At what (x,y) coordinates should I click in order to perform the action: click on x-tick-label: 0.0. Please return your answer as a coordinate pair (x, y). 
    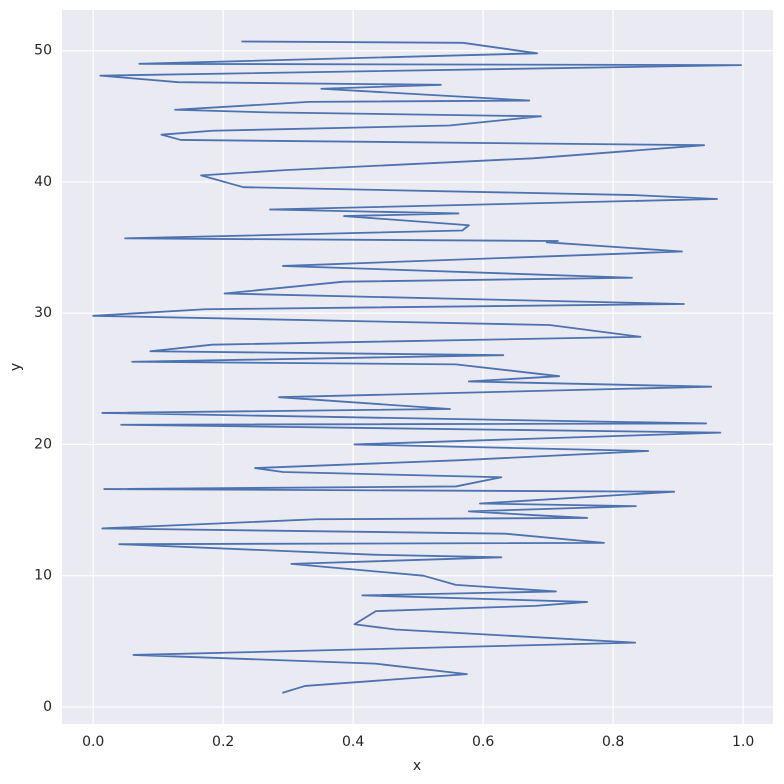
    Looking at the image, I should click on (93, 742).